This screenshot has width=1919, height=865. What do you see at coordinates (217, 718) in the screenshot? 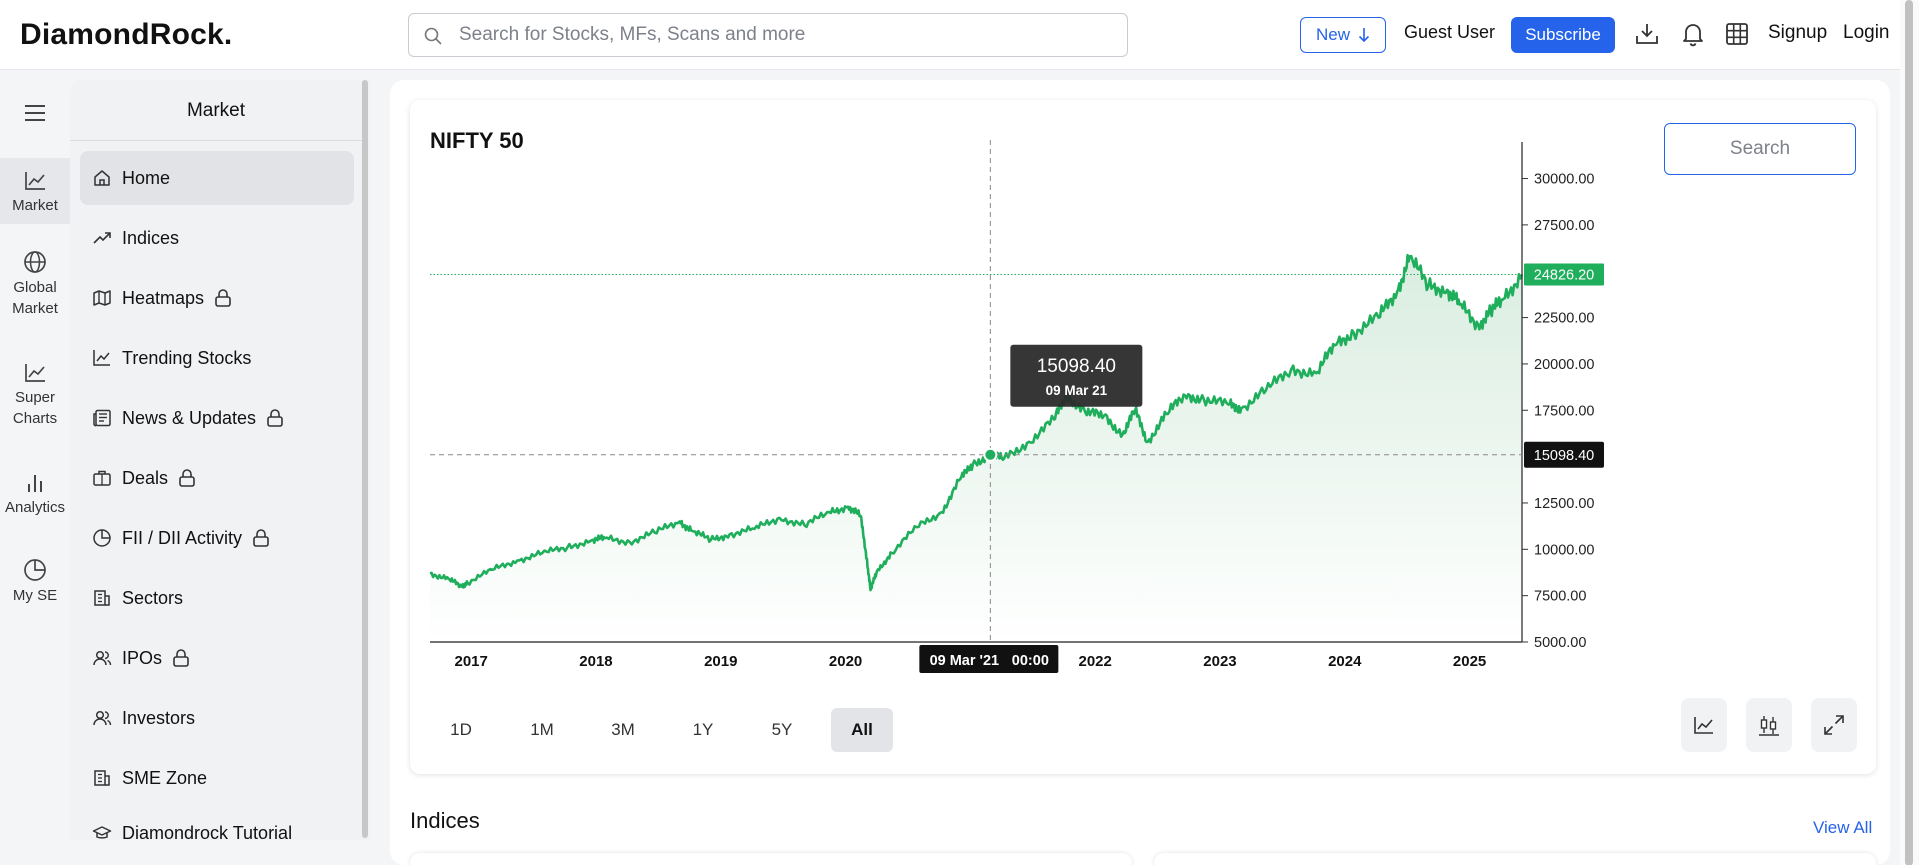
I see `sidebar-item-investors: Investors` at bounding box center [217, 718].